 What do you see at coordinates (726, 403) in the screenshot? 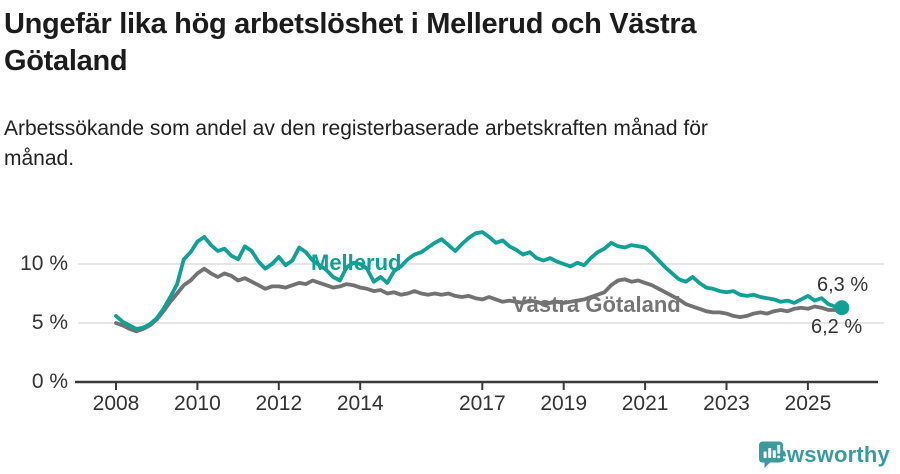
I see `x-axis-label-2023: 2023` at bounding box center [726, 403].